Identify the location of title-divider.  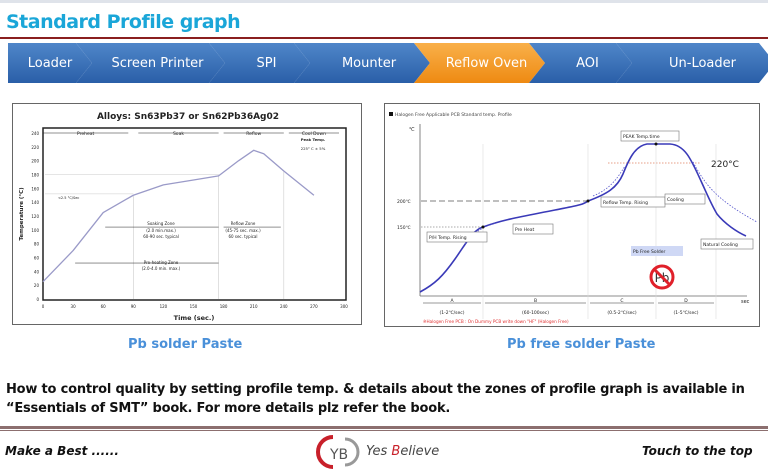
(384, 38).